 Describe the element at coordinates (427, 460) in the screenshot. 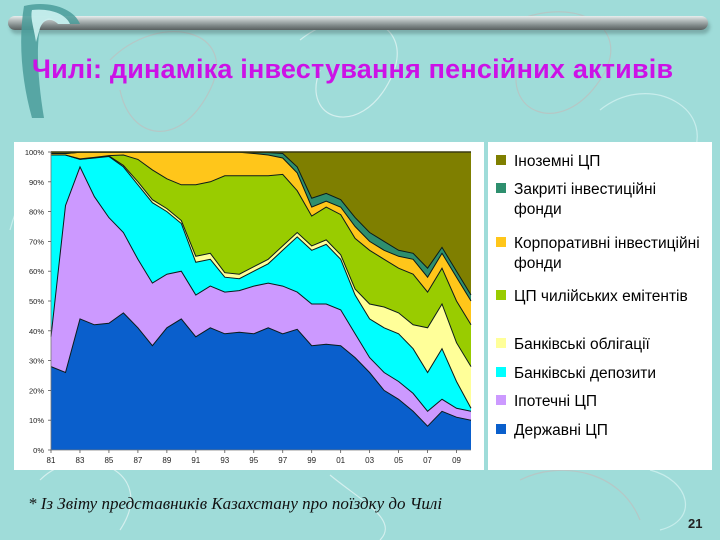

I see `x-tick-label: 07` at that location.